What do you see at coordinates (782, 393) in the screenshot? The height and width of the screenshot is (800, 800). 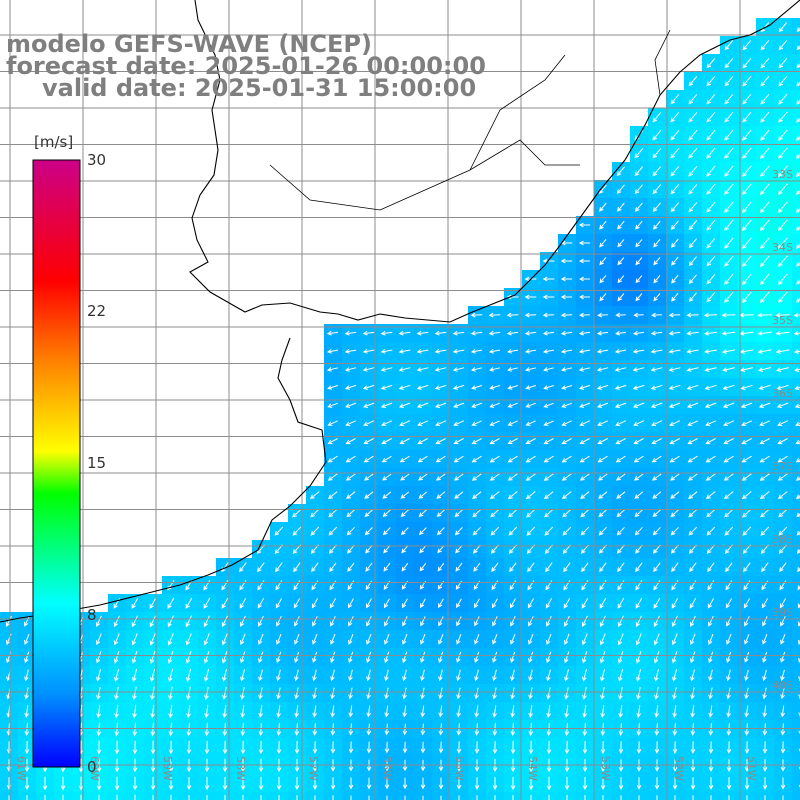 I see `lat-label: 36S` at bounding box center [782, 393].